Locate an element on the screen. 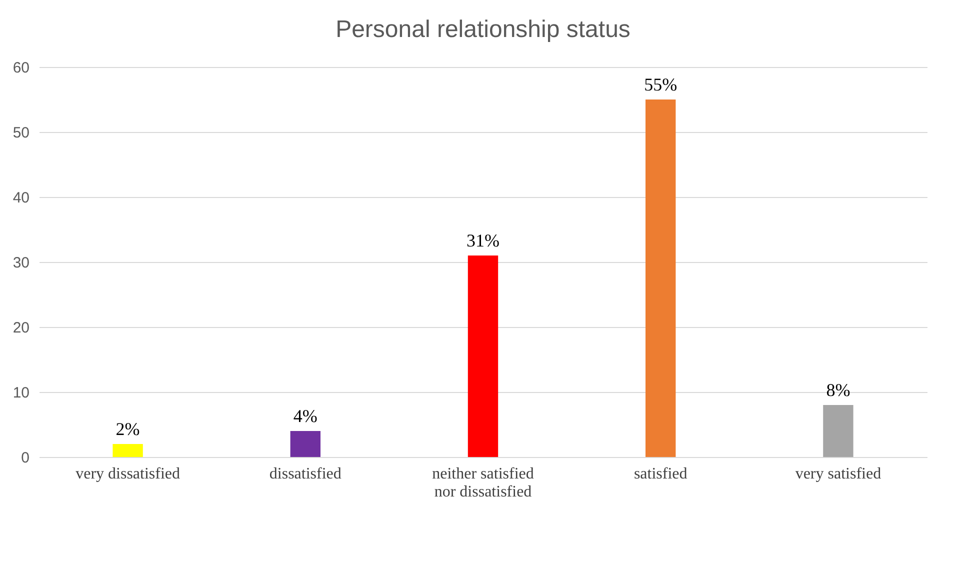 This screenshot has height=577, width=958. x-tick-label: satisfied is located at coordinates (661, 474).